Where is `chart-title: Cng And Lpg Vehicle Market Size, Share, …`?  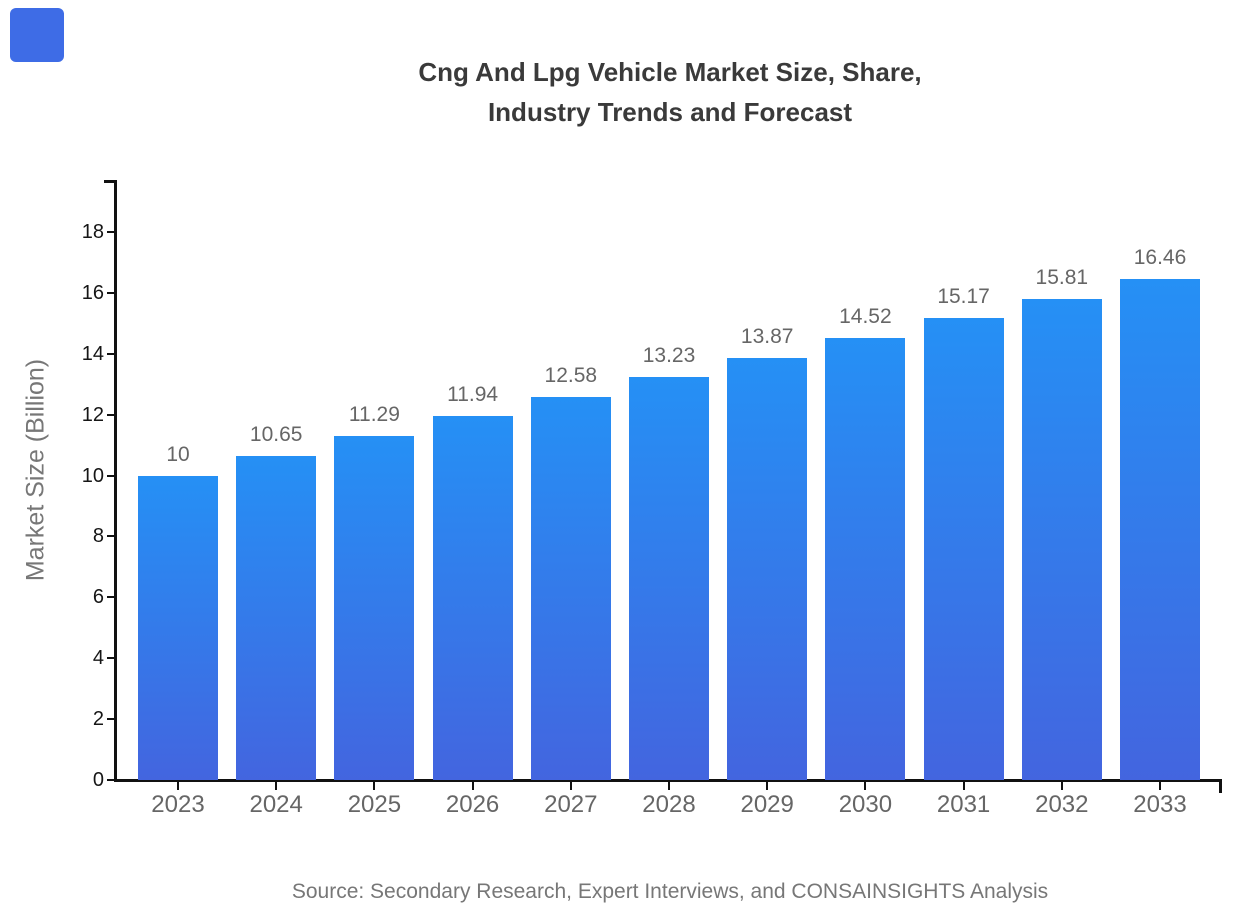 chart-title: Cng And Lpg Vehicle Market Size, Share, … is located at coordinates (670, 92).